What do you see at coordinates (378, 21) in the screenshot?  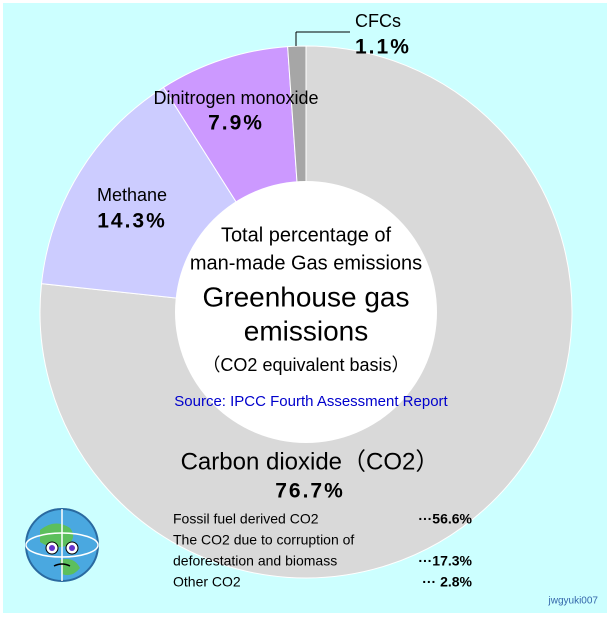 I see `category-label: CFCs` at bounding box center [378, 21].